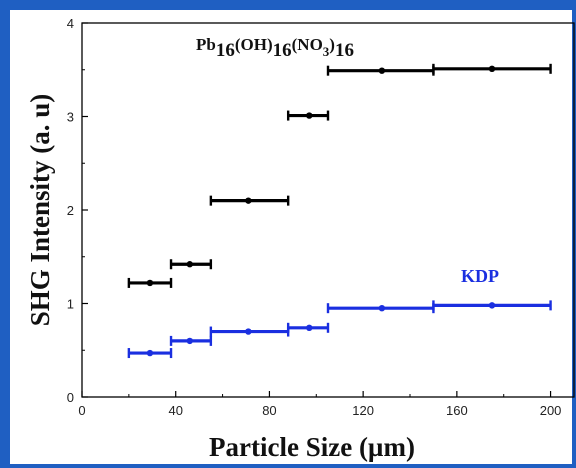 The image size is (576, 468). What do you see at coordinates (175, 410) in the screenshot?
I see `x-tick-label: 40` at bounding box center [175, 410].